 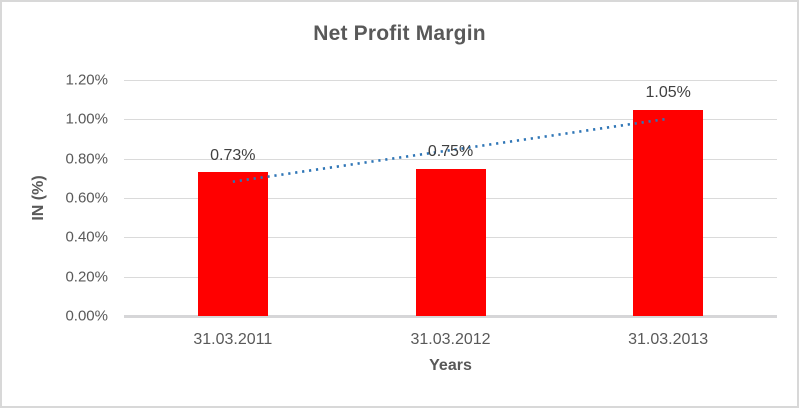 I want to click on y-tick-label: 0.80%, so click(x=86, y=159).